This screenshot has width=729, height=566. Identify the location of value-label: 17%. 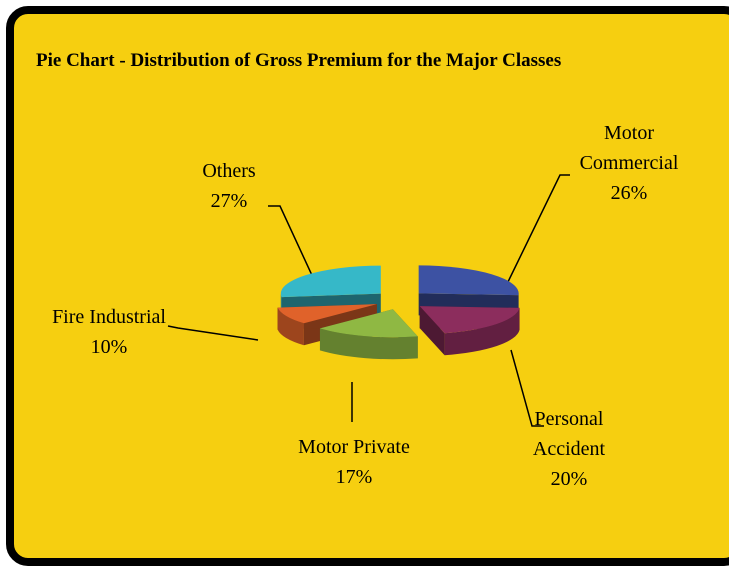
(354, 477).